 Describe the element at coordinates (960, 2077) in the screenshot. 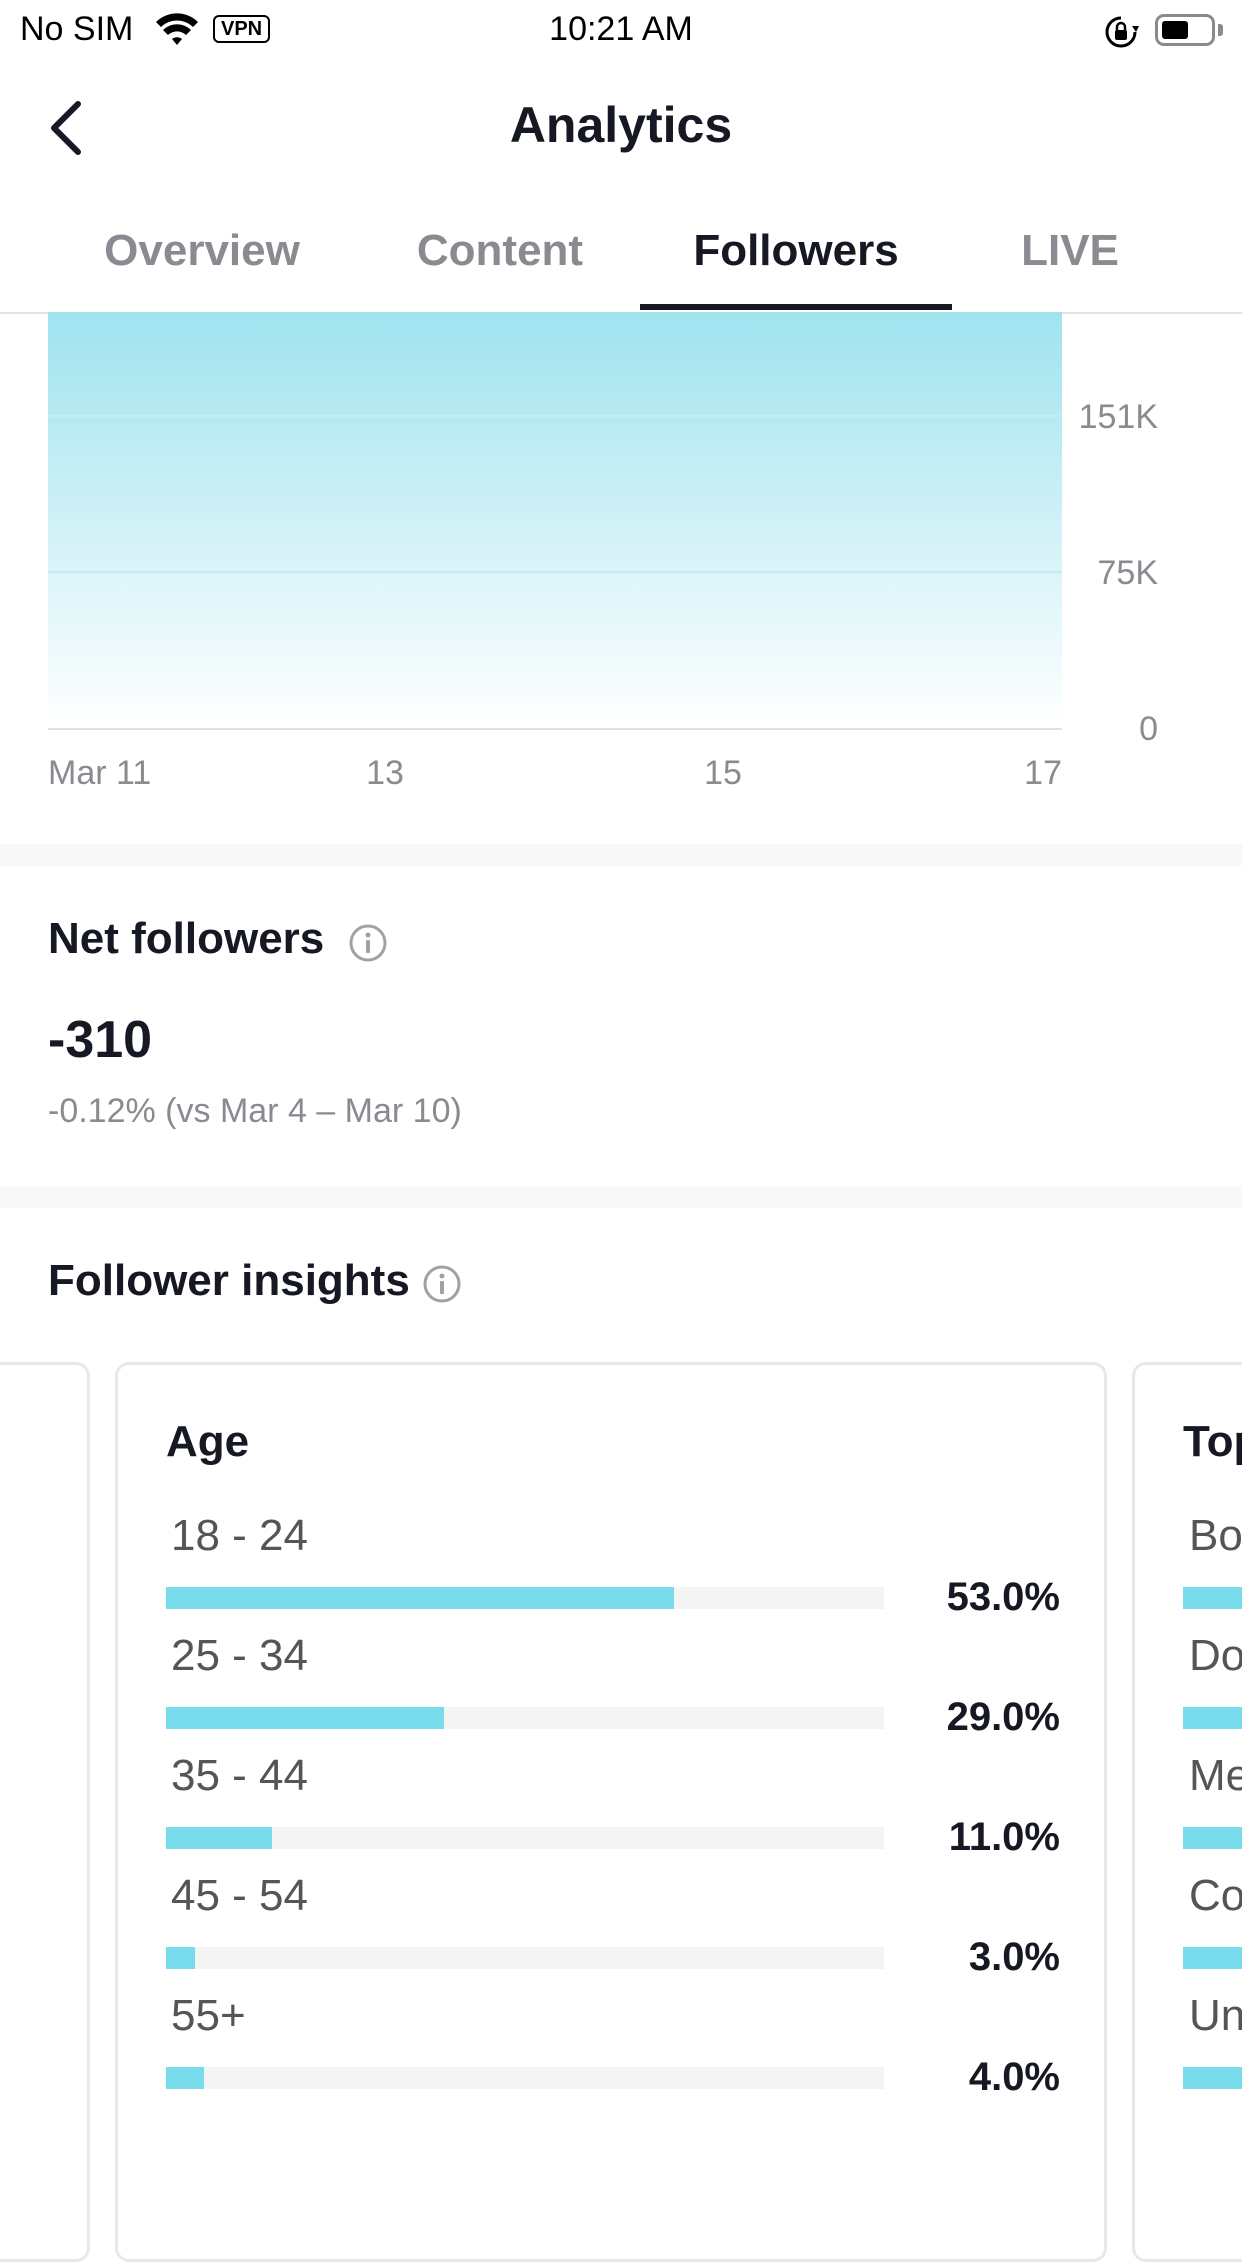

I see `age-percentage: 4.0%` at that location.